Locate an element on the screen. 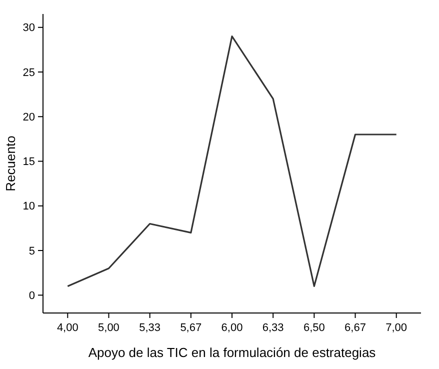 The width and height of the screenshot is (439, 369). x-tick-label: 5,33 is located at coordinates (150, 328).